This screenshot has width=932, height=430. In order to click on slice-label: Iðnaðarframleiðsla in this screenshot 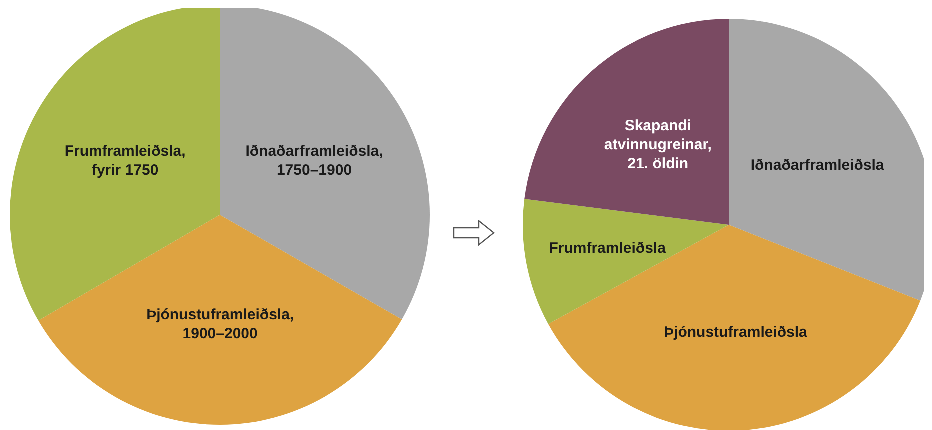, I will do `click(817, 165)`.